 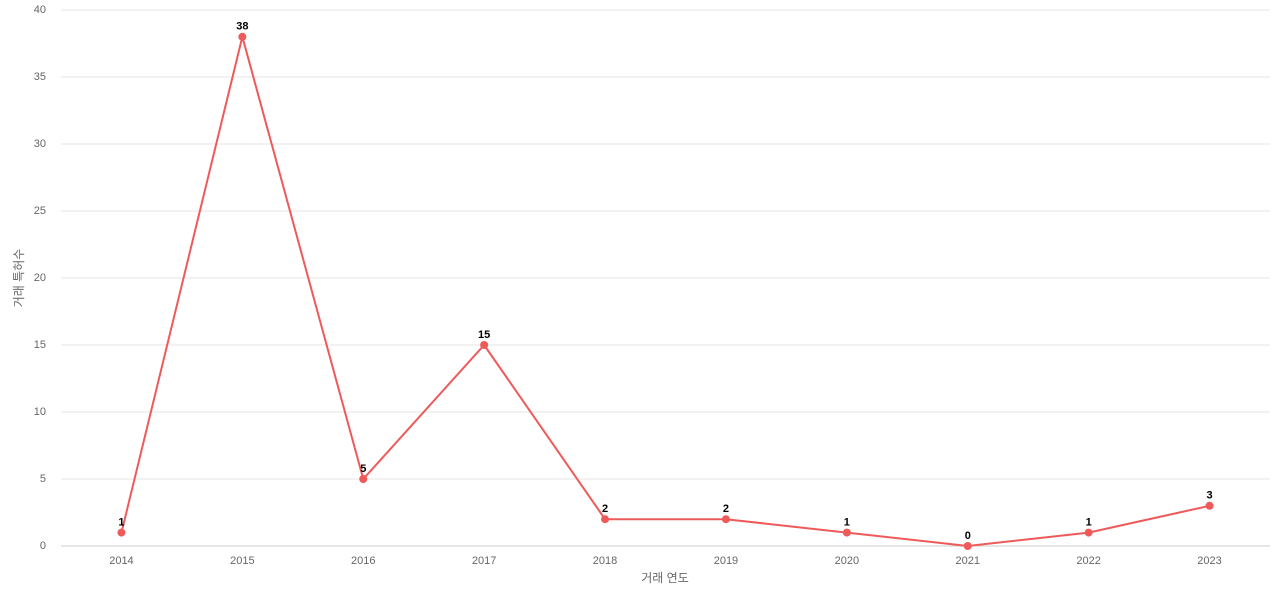 I want to click on x-tick-label: 2014, so click(x=121, y=561).